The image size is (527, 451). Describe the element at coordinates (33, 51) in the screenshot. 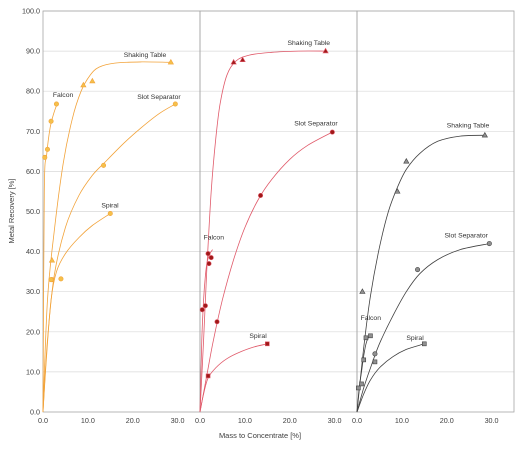

I see `y-tick-label: 90.0` at that location.